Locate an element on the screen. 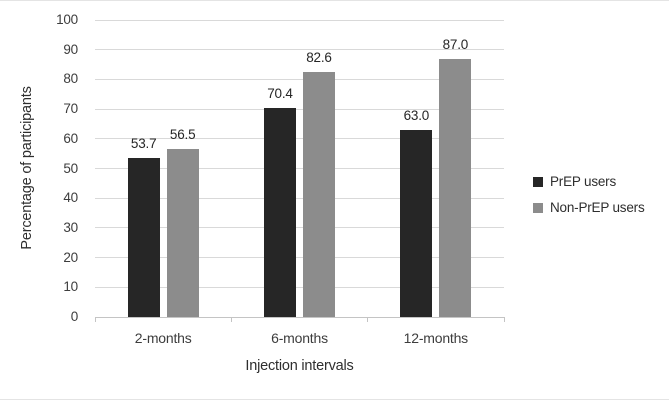 This screenshot has width=669, height=400. legend: PrEP users Non-PrEP users is located at coordinates (589, 200).